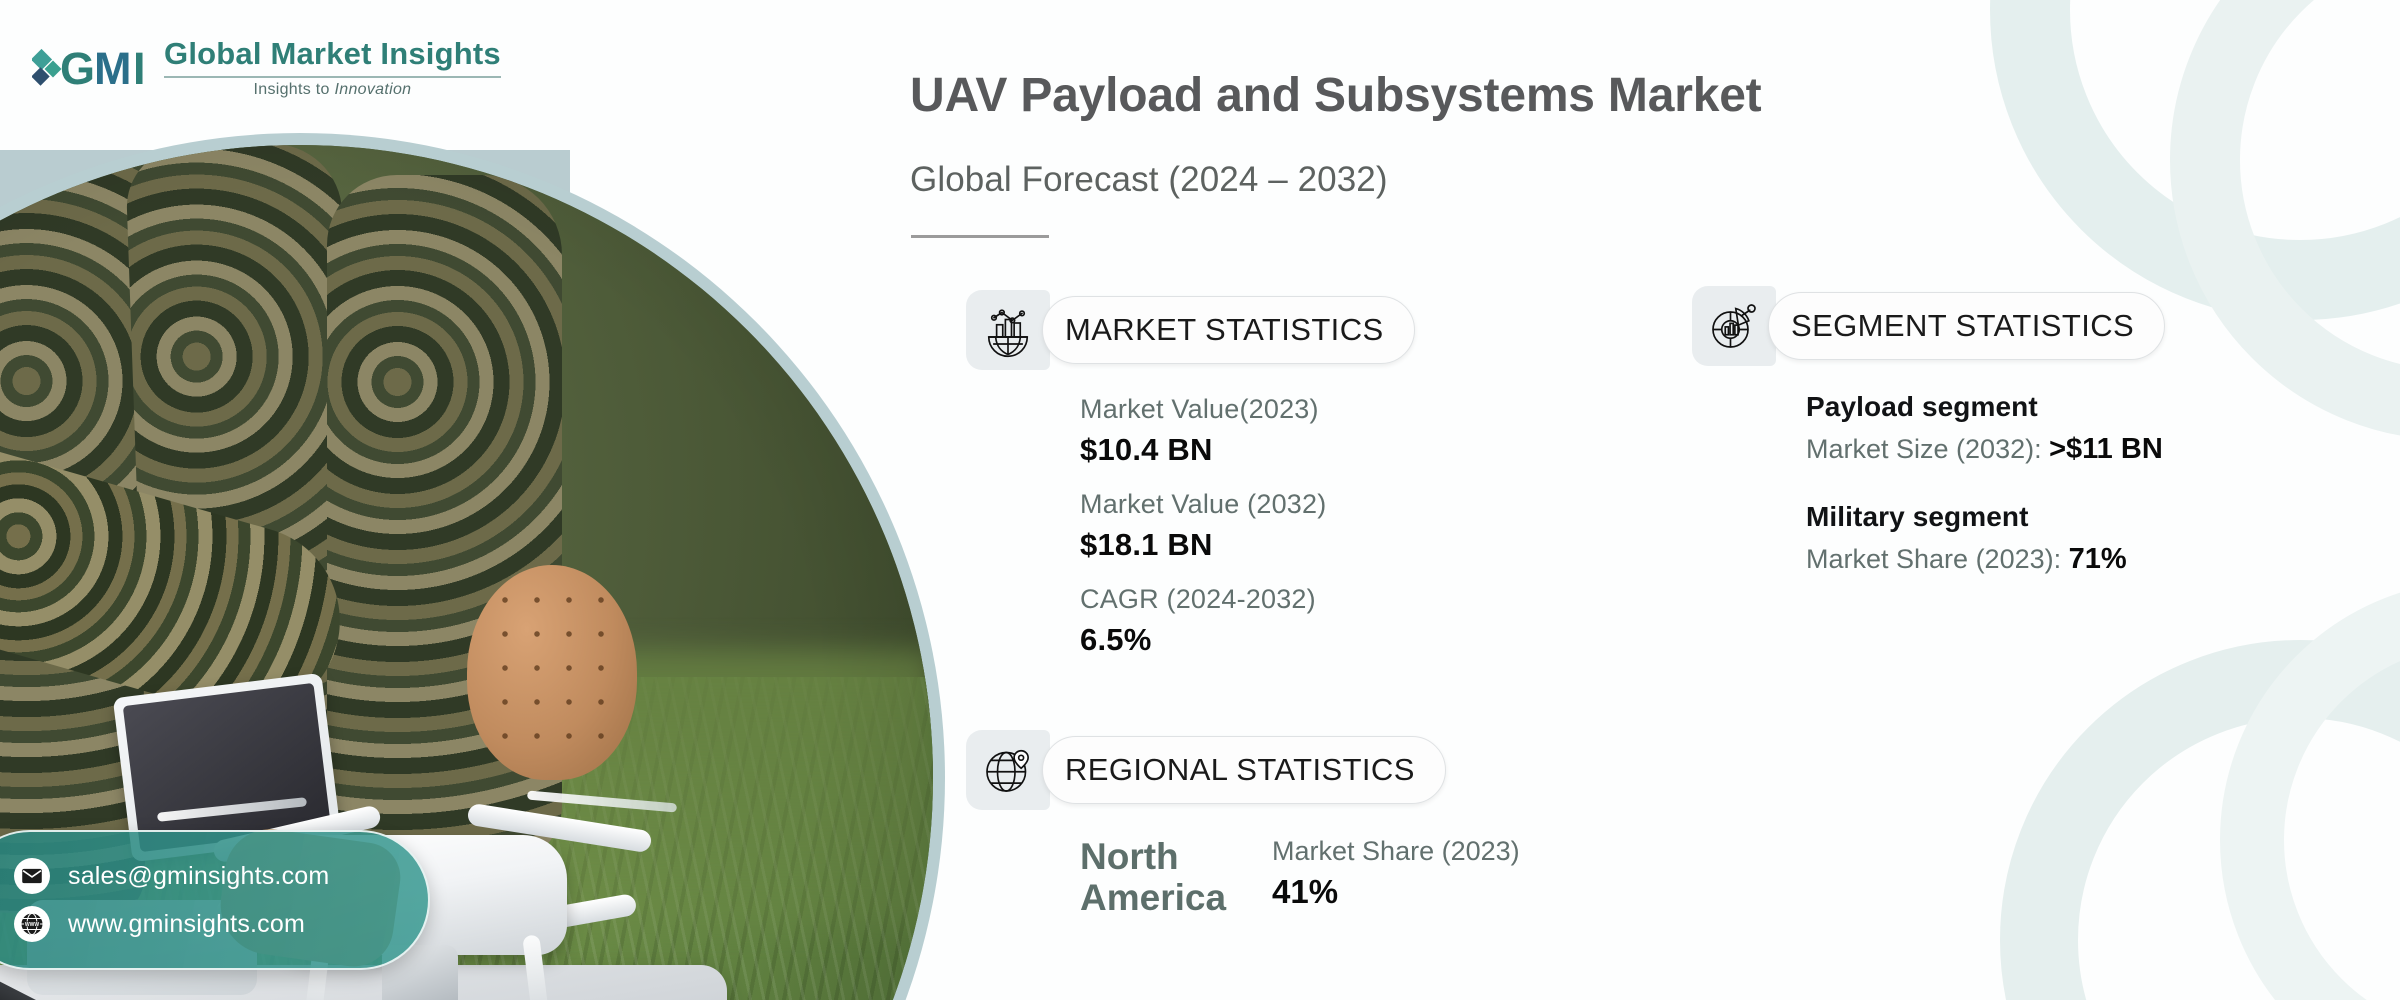 Image resolution: width=2400 pixels, height=1000 pixels. Describe the element at coordinates (294, 89) in the screenshot. I see `logo-tagline-prefix: Insights to` at that location.